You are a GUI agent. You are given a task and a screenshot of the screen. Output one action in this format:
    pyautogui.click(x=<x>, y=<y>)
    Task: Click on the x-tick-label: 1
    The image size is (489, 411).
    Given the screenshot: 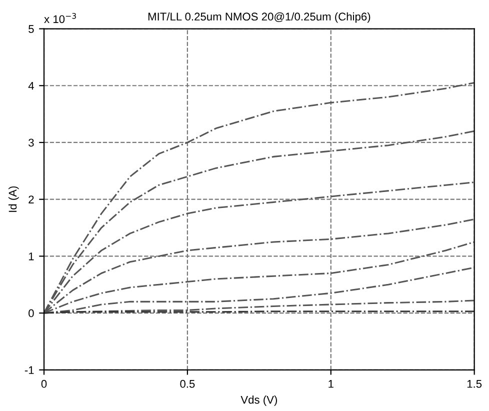 What is the action you would take?
    pyautogui.click(x=331, y=384)
    